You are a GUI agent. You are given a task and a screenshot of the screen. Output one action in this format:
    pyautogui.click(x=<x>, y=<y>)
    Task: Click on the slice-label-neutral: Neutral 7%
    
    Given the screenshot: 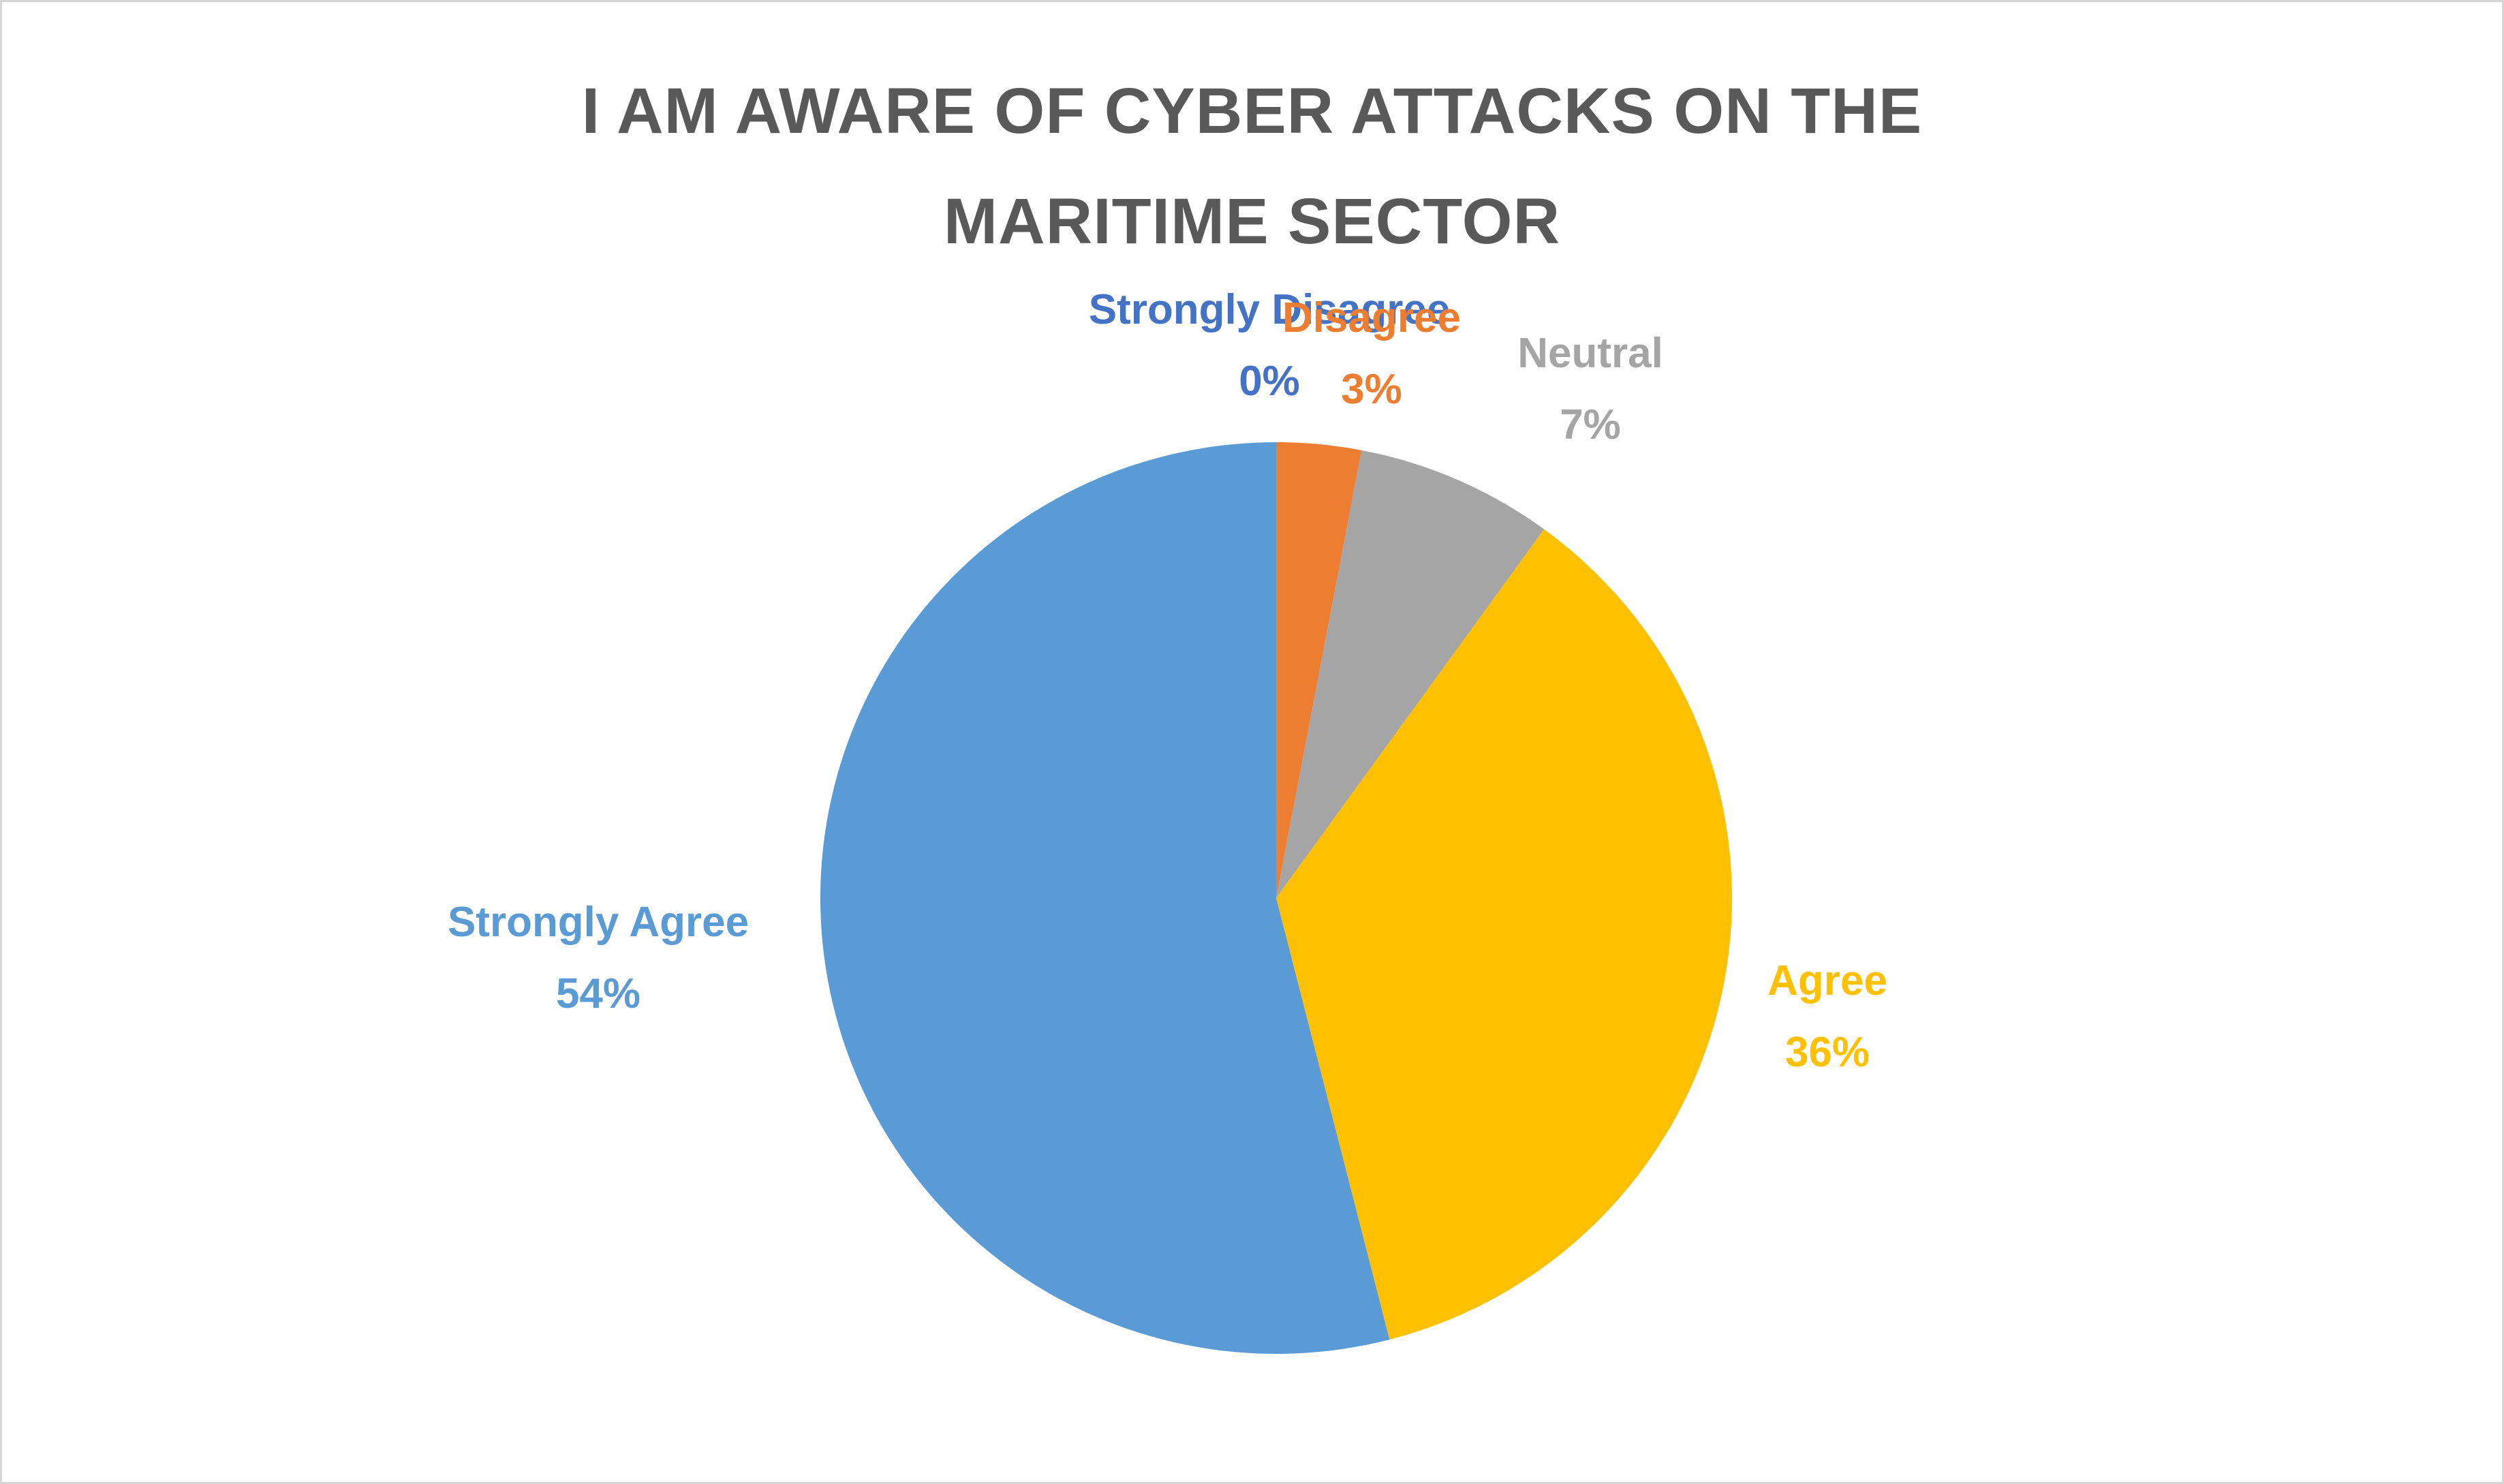 What is the action you would take?
    pyautogui.click(x=1590, y=390)
    